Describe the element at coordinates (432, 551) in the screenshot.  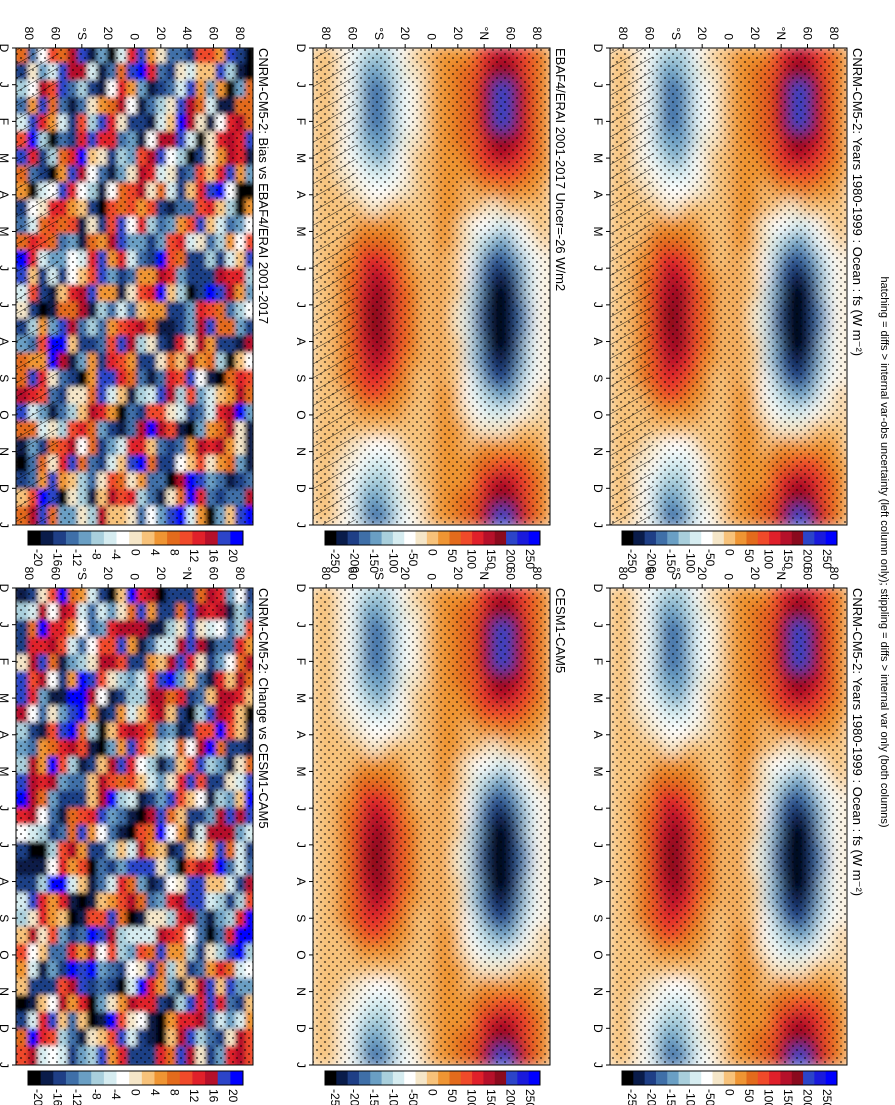
I see `colorbar-p3: 250 200 150 100 50 0 -50 -100 -150 -200 -250` at that location.